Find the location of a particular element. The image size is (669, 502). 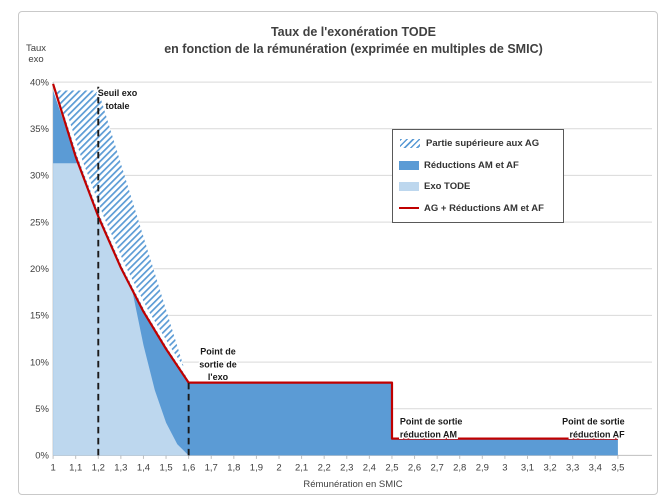

legend-item-partie-superieure: Partie supérieure aux AG is located at coordinates (481, 144).